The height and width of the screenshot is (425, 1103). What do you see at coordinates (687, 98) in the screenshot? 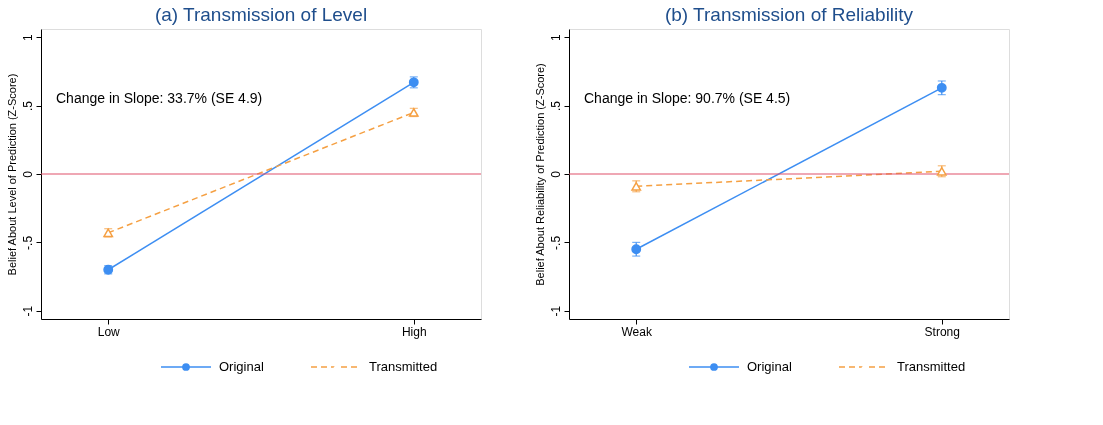
I see `annotation: Change in Slope: 90.7% (SE 4.5)` at bounding box center [687, 98].